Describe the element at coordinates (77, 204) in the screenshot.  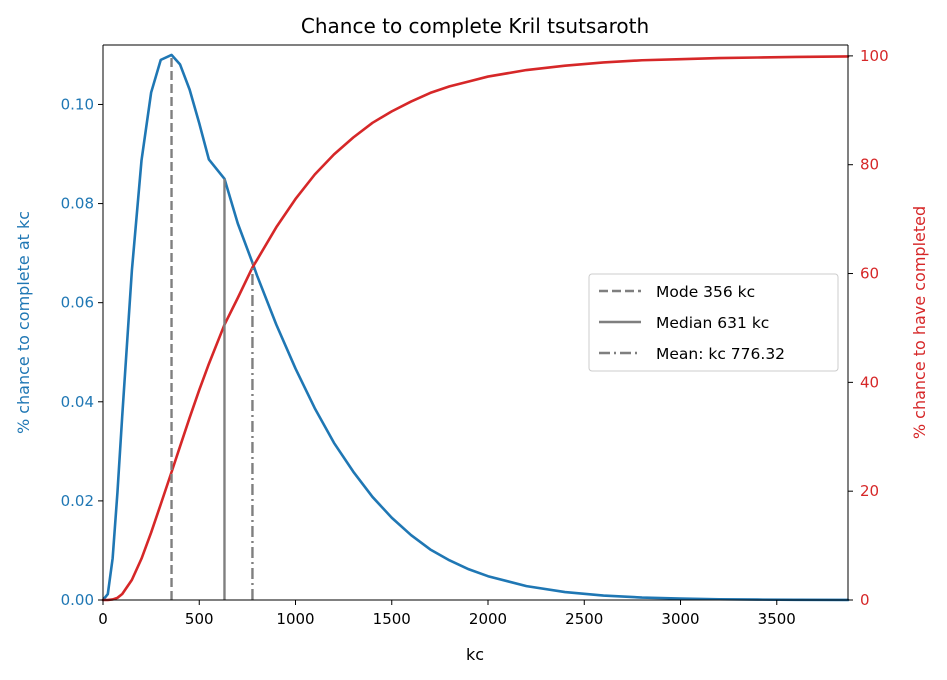
I see `y-left-tick-label: 0.08` at that location.